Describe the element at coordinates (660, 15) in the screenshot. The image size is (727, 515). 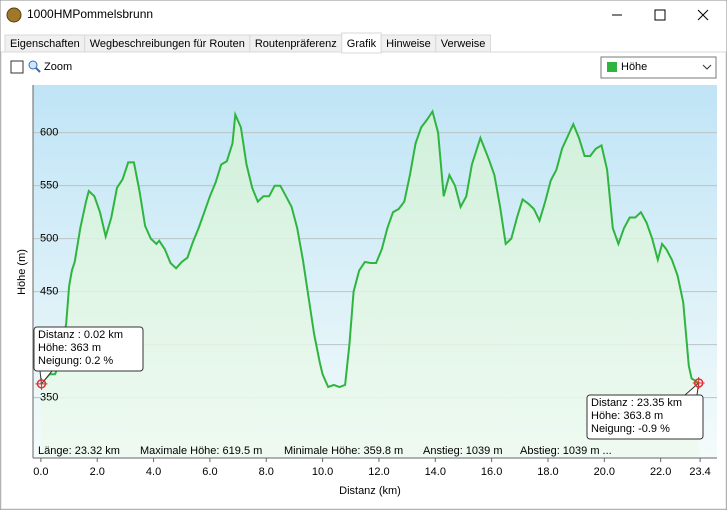
I see `maximize-button` at that location.